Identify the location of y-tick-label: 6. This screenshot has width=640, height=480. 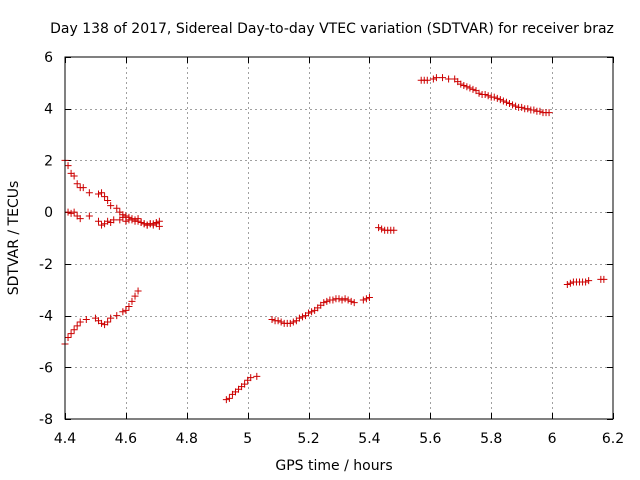
(48, 58).